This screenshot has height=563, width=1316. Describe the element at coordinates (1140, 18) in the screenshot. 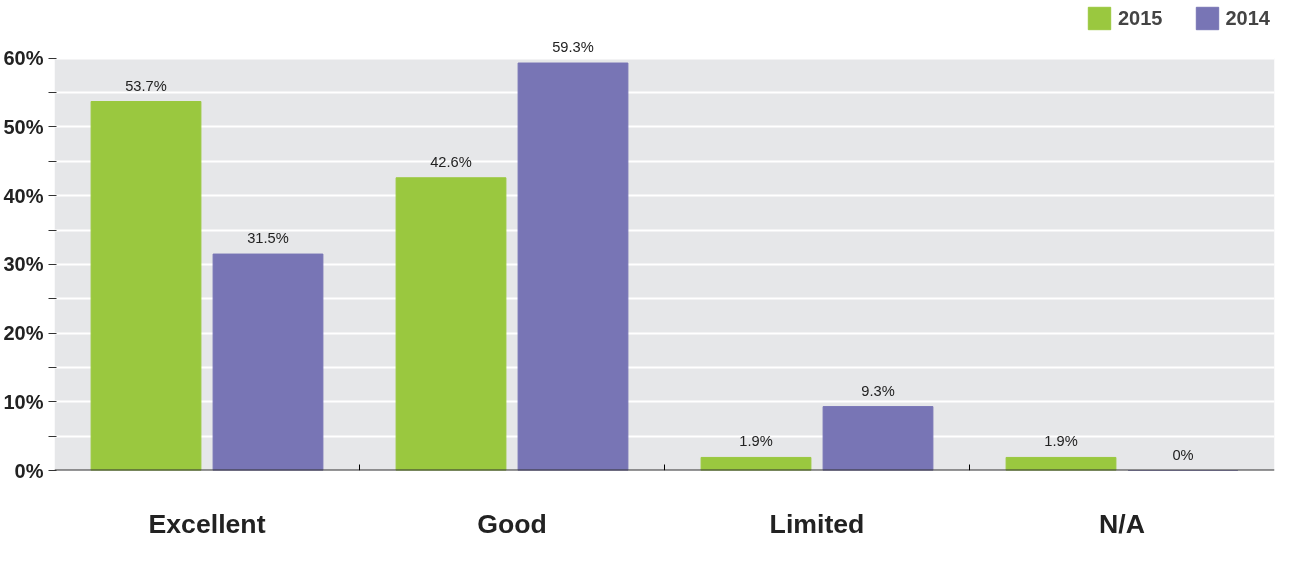

I see `legend-label: 2015` at that location.